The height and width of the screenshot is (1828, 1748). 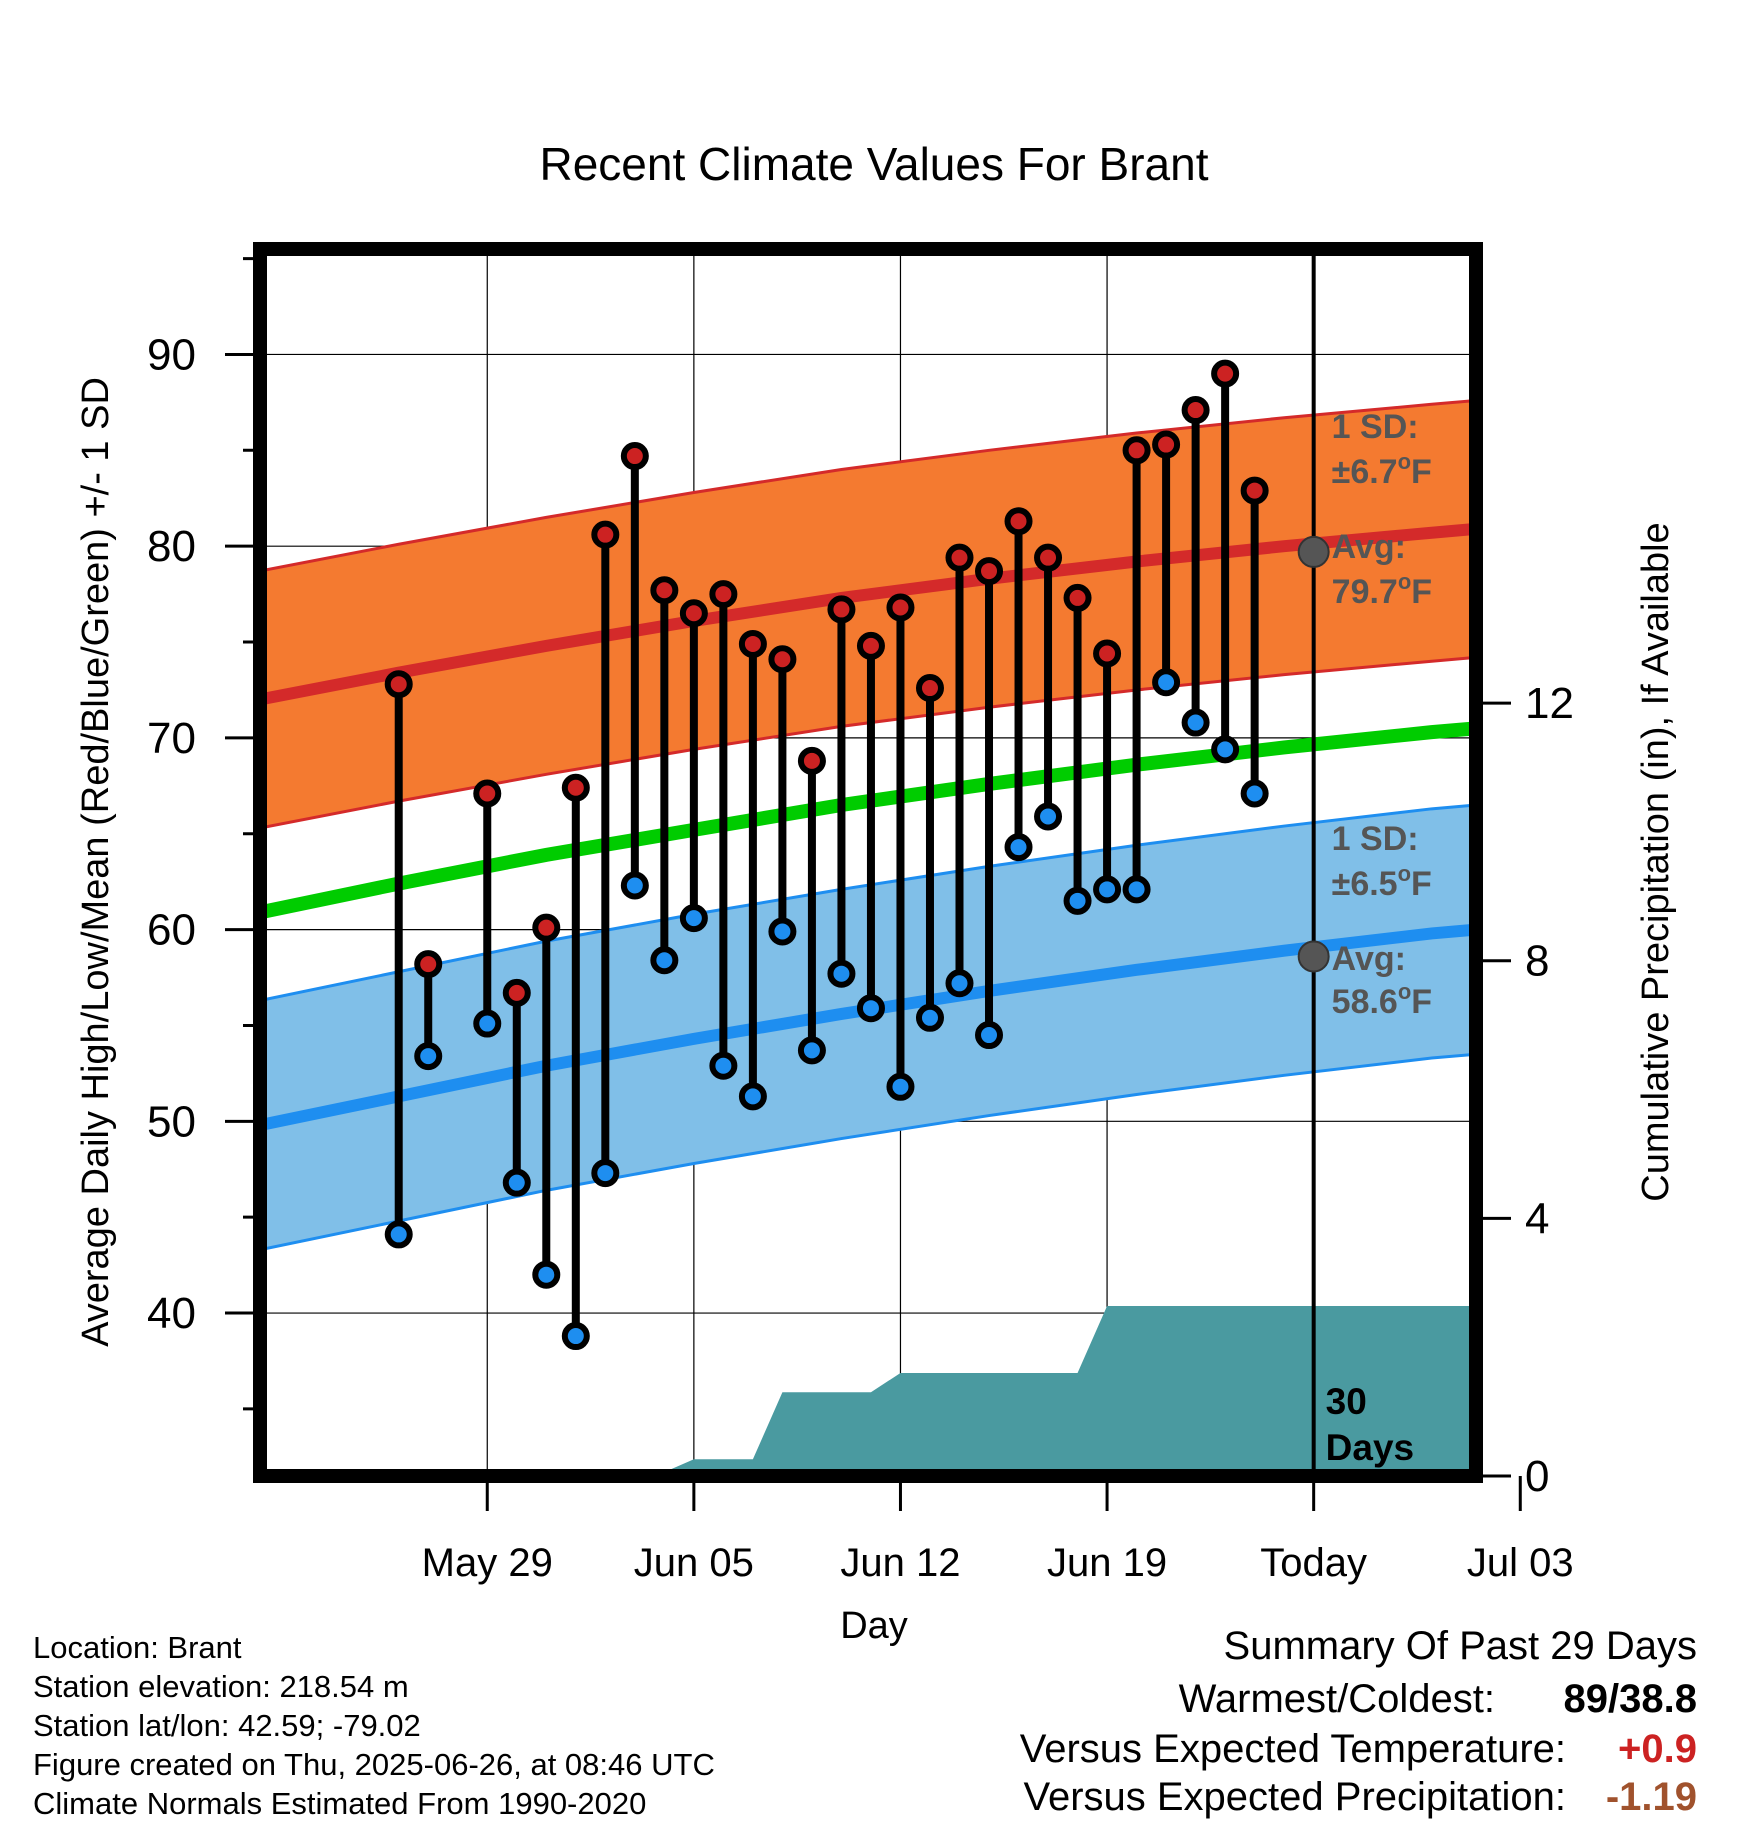 I want to click on high-avg-annotation-degree: o, so click(x=1404, y=581).